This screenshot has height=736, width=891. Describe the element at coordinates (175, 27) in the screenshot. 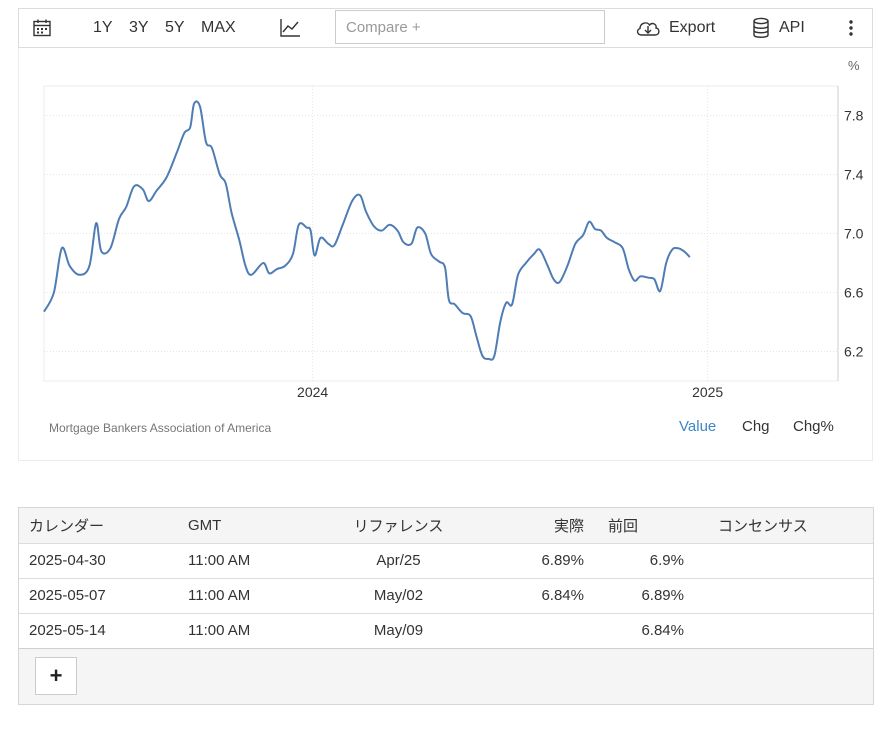

I see `range-5y-button: 5Y` at that location.